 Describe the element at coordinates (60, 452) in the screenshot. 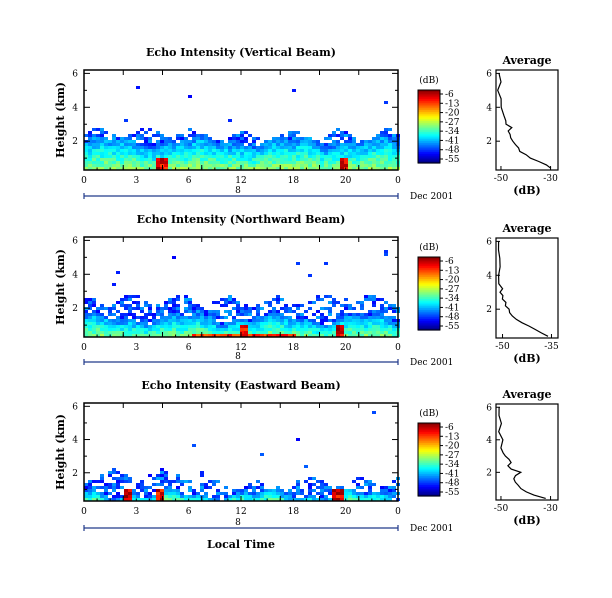

I see `y-axis-label: Height (km)` at that location.